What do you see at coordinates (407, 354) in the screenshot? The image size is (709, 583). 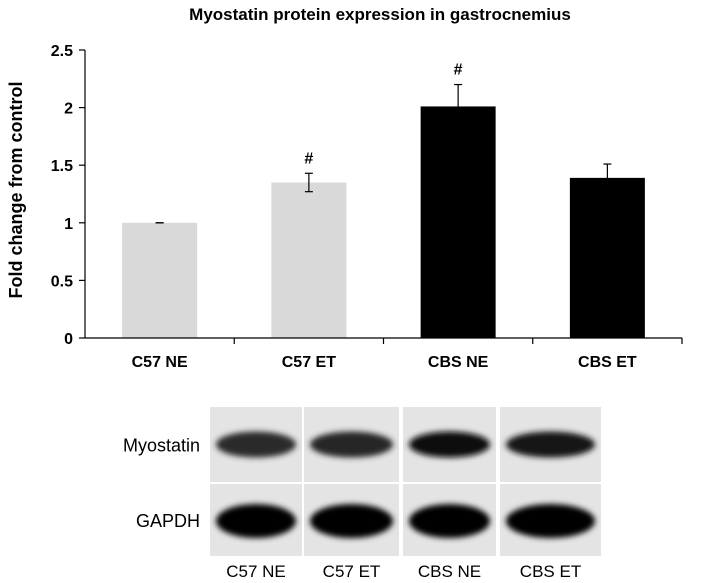 I see `x-axis-tick-labels: C57 NE C57 ET CBS NE CBS ET` at bounding box center [407, 354].